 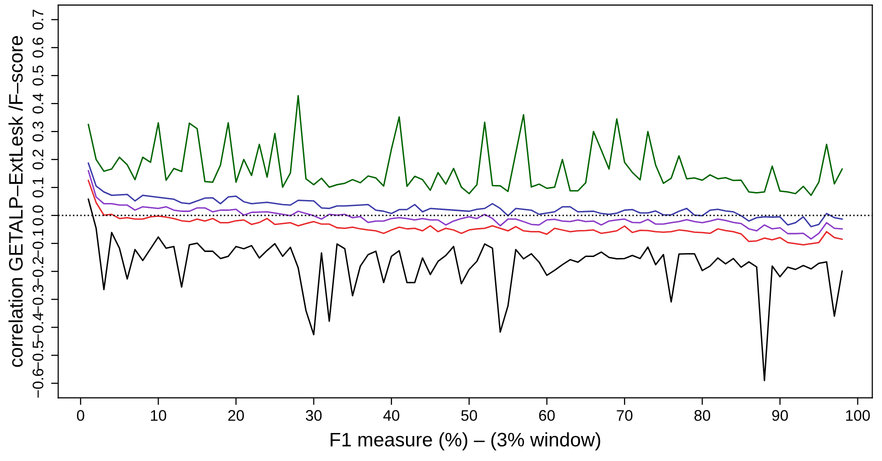 I want to click on x-tick-label: 50, so click(x=469, y=415).